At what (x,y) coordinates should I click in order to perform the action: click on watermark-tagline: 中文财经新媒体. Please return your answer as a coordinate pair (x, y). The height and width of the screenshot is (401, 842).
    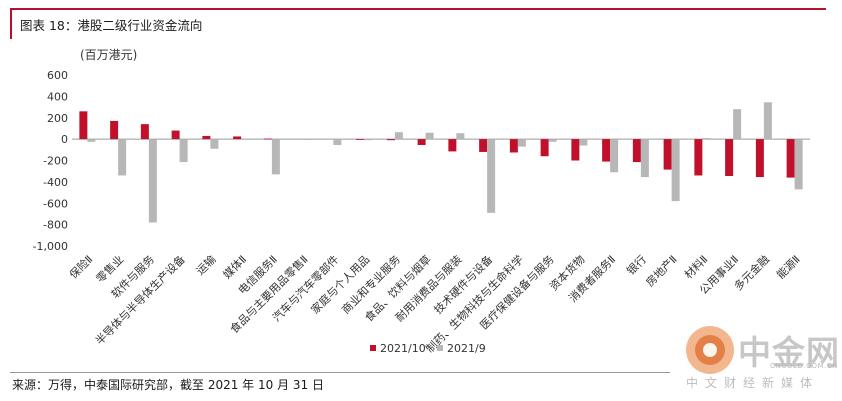
    Looking at the image, I should click on (753, 383).